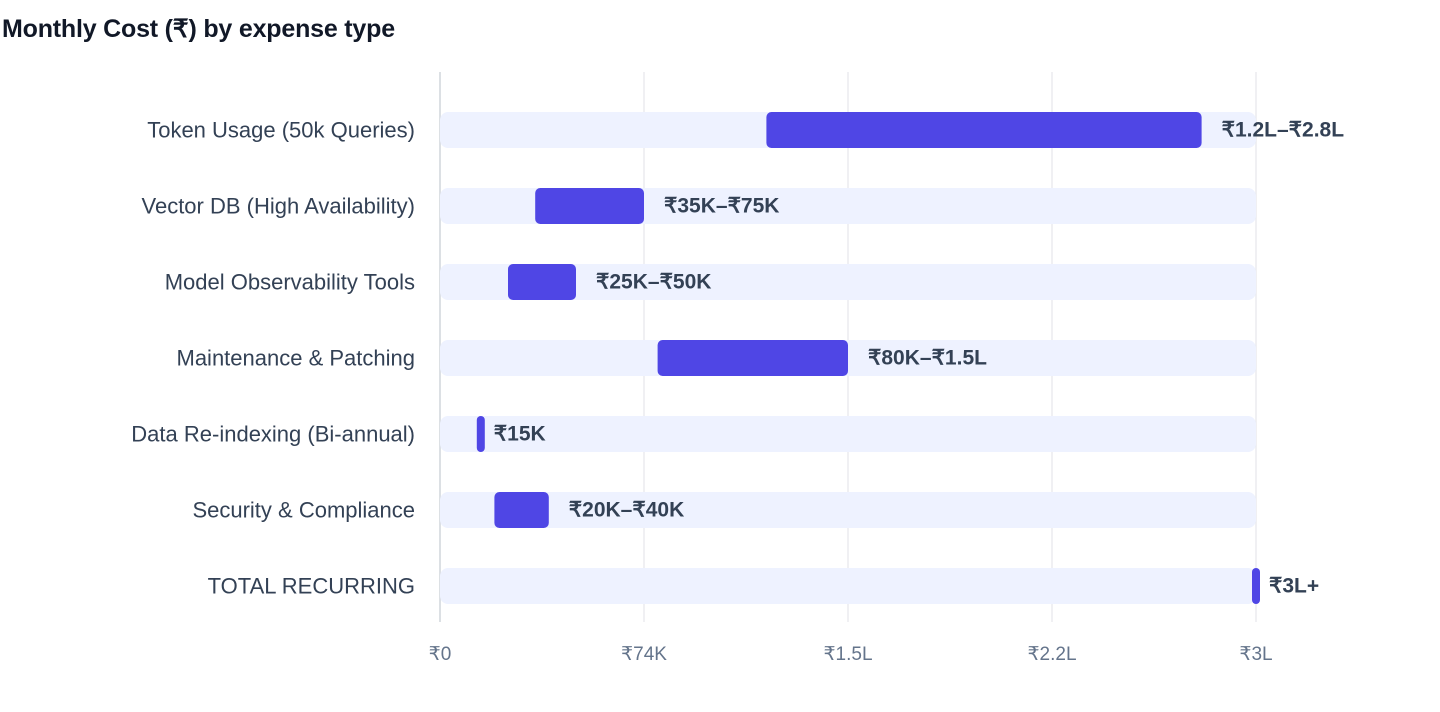  I want to click on data-label: ₹35K–₹75K, so click(721, 206).